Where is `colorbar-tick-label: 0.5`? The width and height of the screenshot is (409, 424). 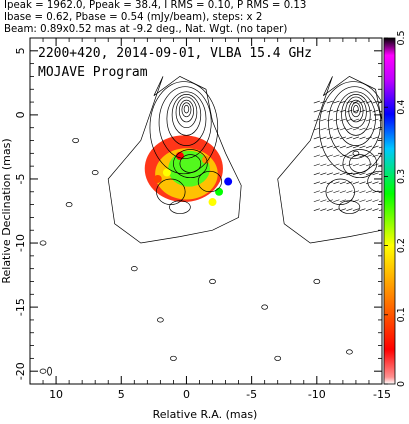 colorbar-tick-label: 0.5 is located at coordinates (401, 37).